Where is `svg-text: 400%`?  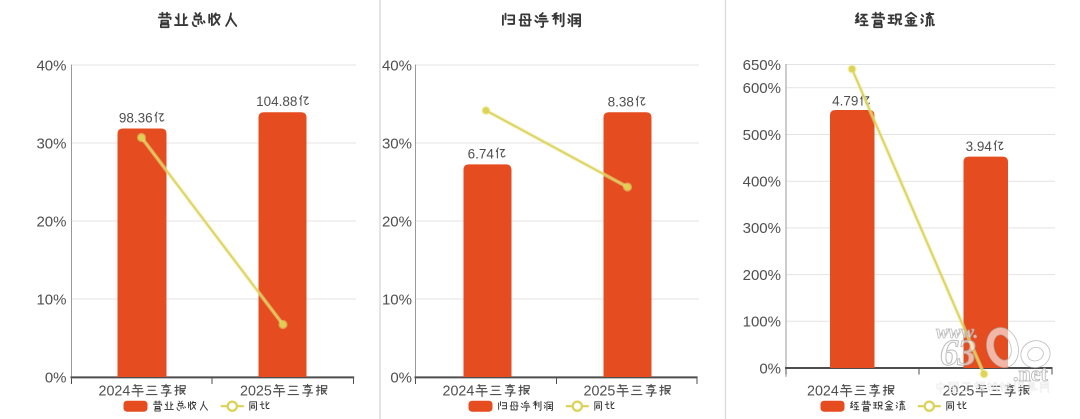
svg-text: 400% is located at coordinates (762, 182).